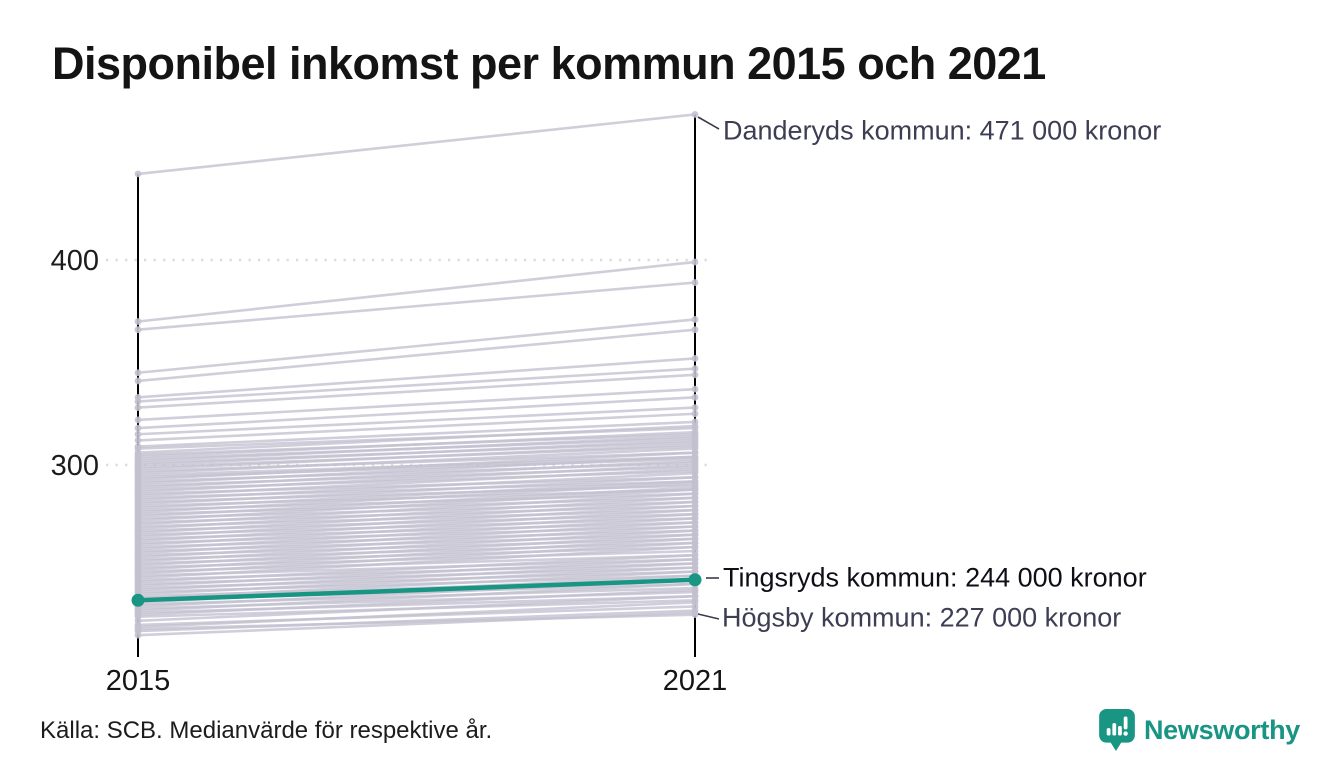 The height and width of the screenshot is (780, 1340). What do you see at coordinates (1125, 733) in the screenshot?
I see `exclamation-dot` at bounding box center [1125, 733].